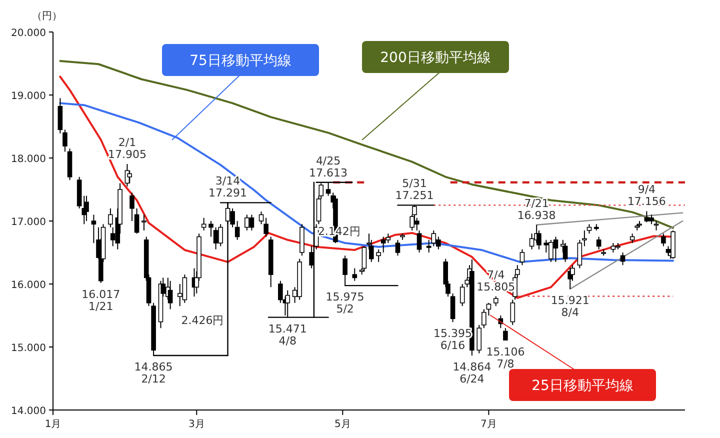 The height and width of the screenshot is (438, 720). What do you see at coordinates (287, 335) in the screenshot?
I see `annotation: 15.471 4/8` at bounding box center [287, 335].